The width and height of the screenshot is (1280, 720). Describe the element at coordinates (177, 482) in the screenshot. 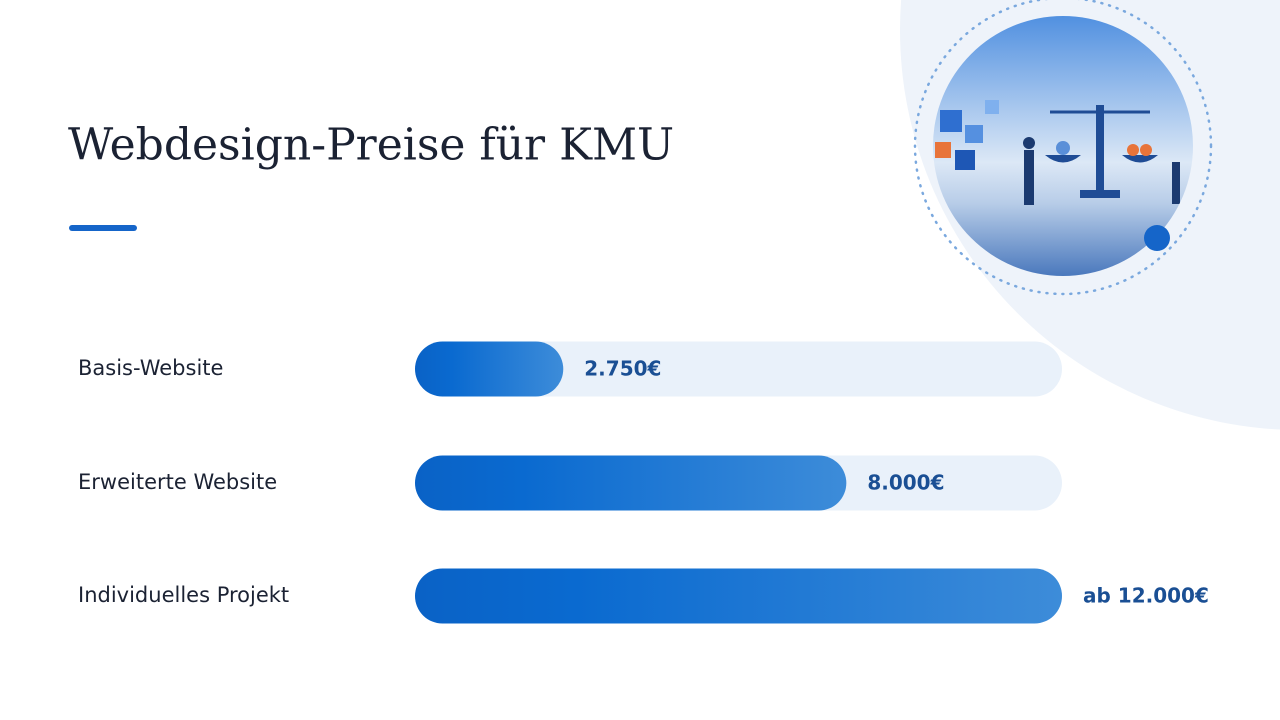

I see `category-label: Erweiterte Website` at that location.